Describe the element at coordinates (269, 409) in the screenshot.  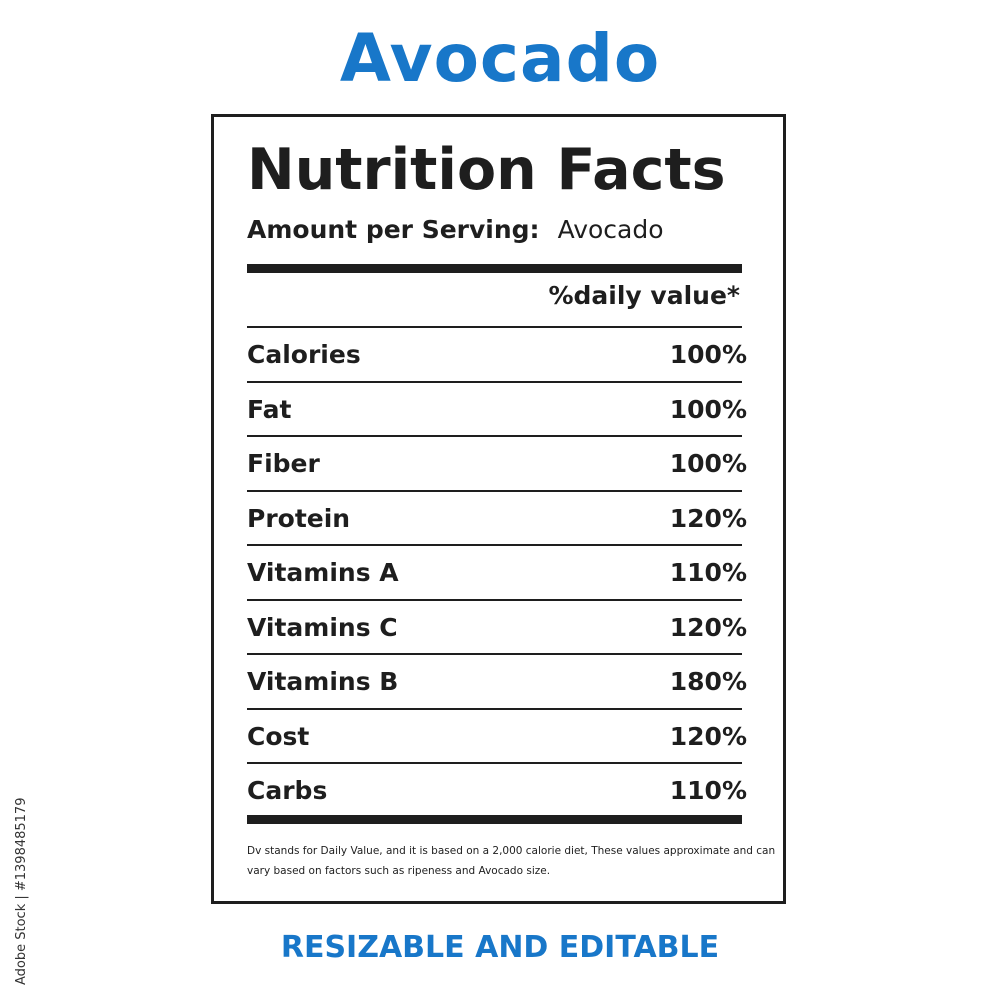
I see `nutrient-name: Fat` at that location.